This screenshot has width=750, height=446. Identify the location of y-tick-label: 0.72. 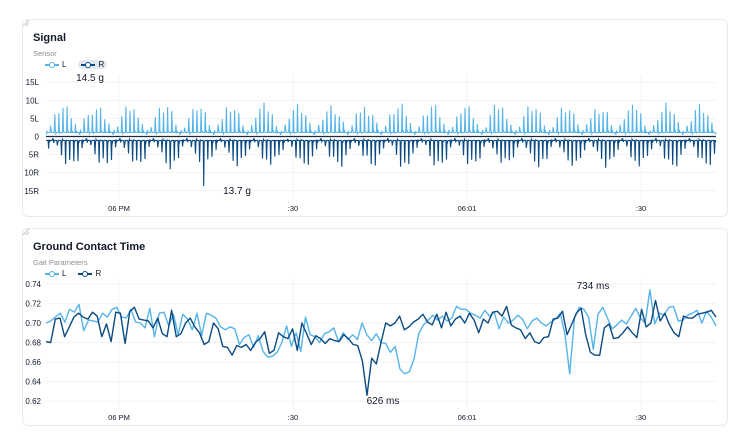
(33, 303).